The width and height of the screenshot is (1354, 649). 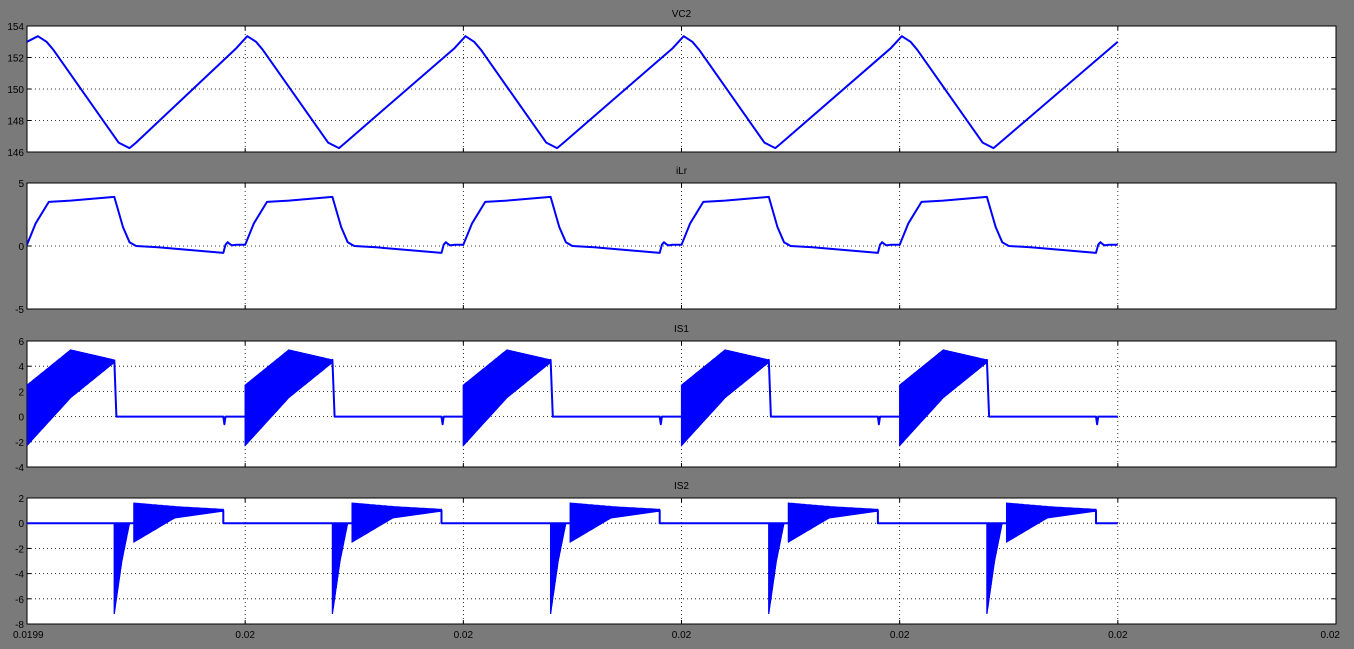 What do you see at coordinates (28, 635) in the screenshot?
I see `x-tick-label: 0.0199` at bounding box center [28, 635].